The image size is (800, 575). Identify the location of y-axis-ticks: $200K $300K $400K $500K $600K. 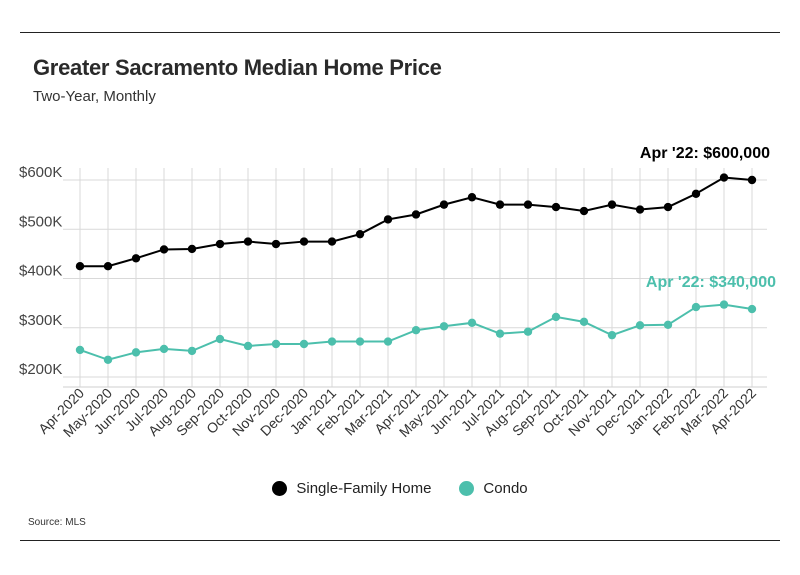
(40, 271).